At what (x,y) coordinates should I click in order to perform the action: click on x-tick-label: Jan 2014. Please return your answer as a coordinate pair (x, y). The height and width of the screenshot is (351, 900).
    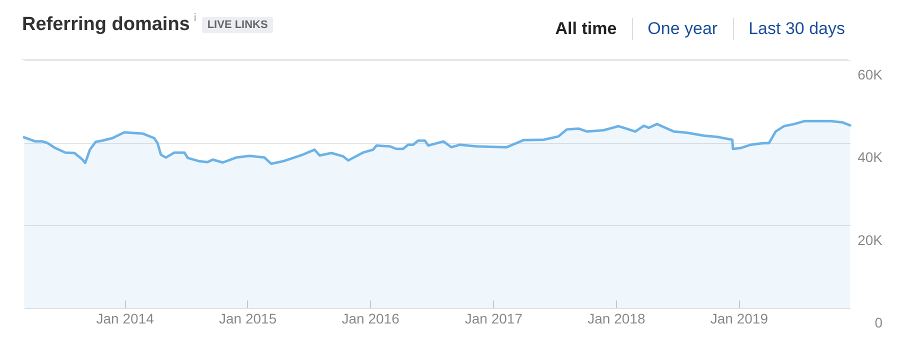
    Looking at the image, I should click on (125, 318).